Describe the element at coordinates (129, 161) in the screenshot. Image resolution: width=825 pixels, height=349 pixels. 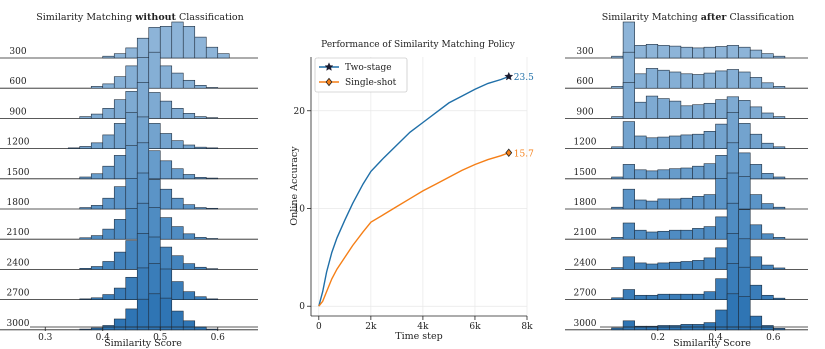
I see `ridge-row-1500: 1500` at that location.